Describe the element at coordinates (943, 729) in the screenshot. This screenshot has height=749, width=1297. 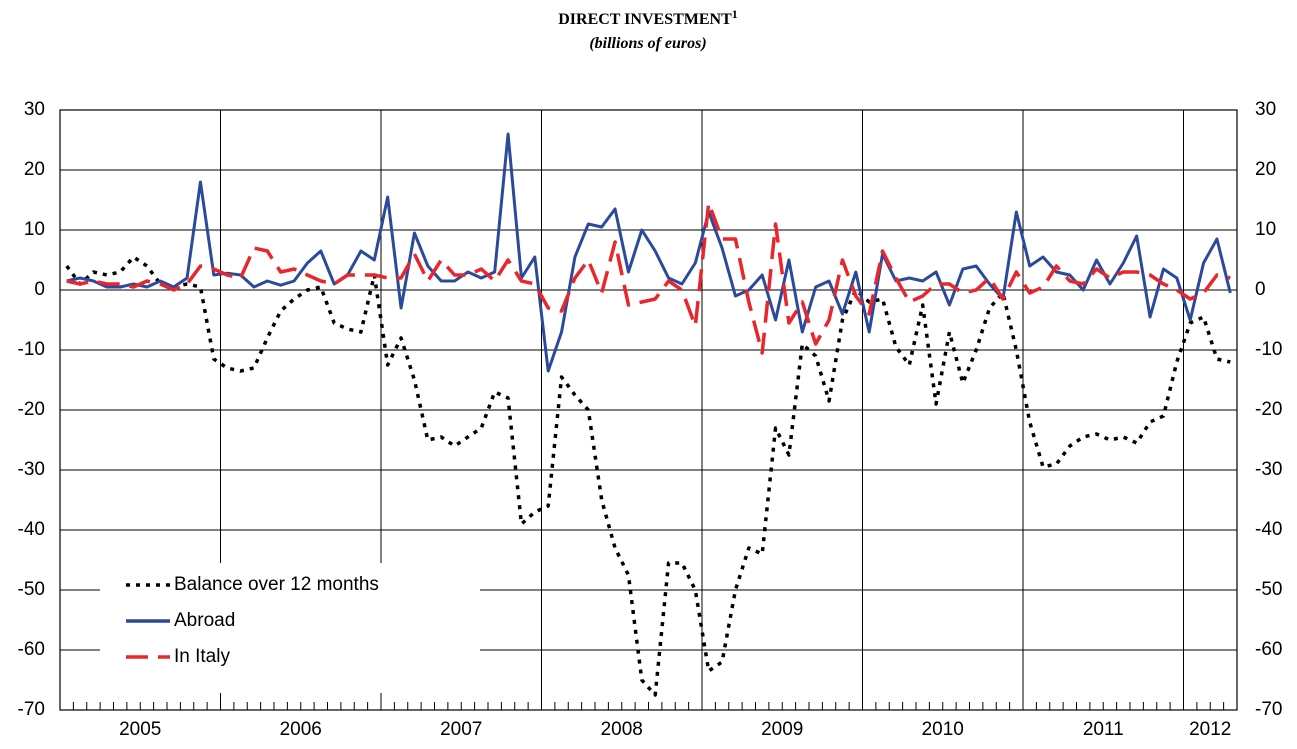
I see `x-tick-label: 2010` at that location.